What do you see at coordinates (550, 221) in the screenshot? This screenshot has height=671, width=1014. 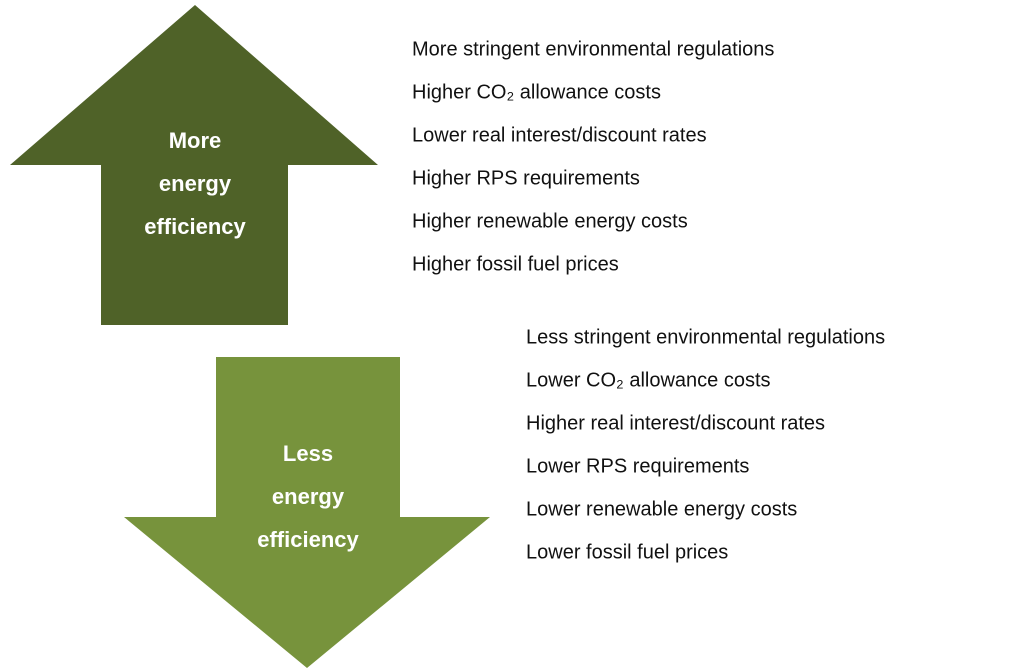 I see `list-item: Higher renewable energy costs` at bounding box center [550, 221].